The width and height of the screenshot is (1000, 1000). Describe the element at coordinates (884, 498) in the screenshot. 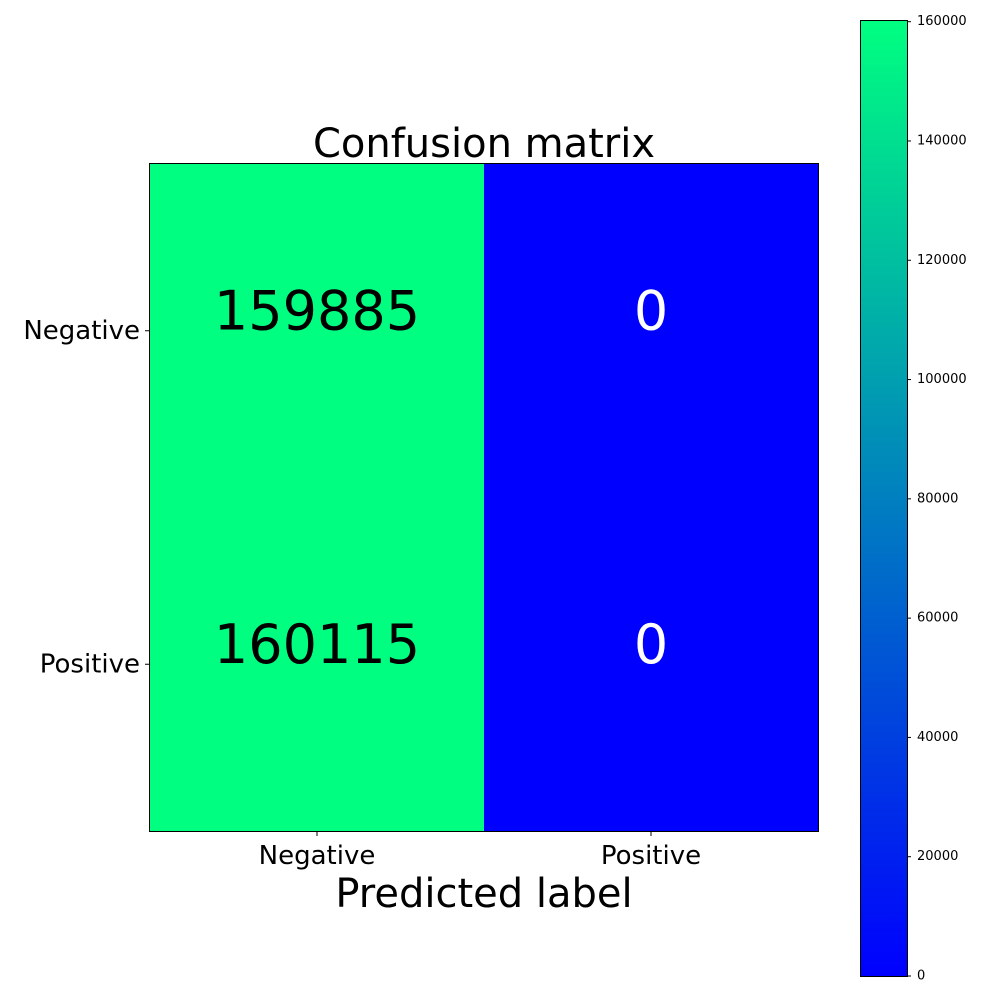

I see `colorbar` at that location.